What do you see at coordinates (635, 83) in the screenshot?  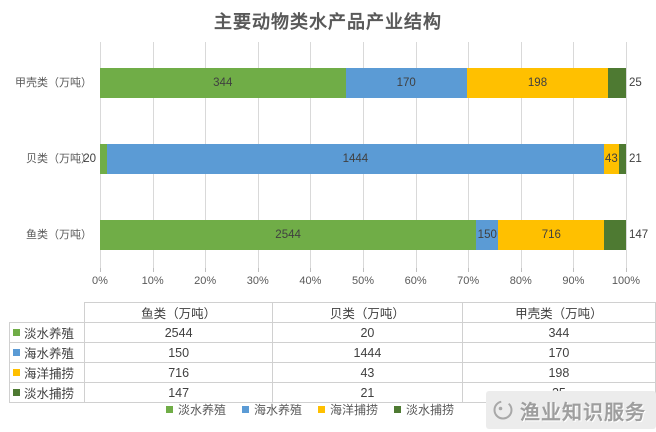 I see `data-label: 25` at bounding box center [635, 83].